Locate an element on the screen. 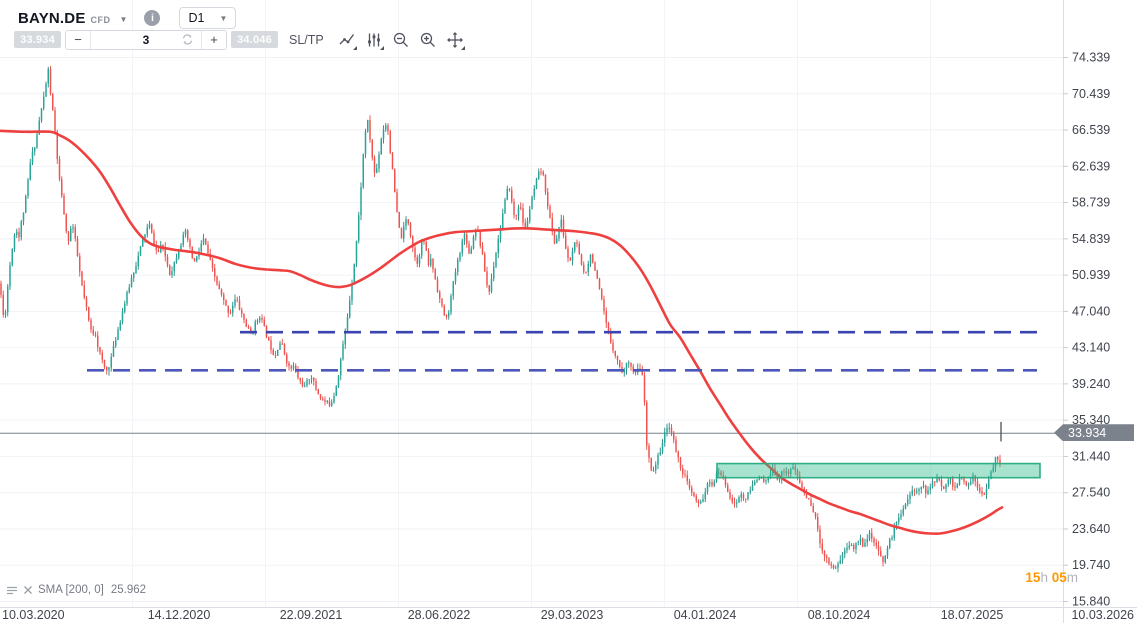 This screenshot has height=623, width=1137. quantity-increase-button: + is located at coordinates (213, 39).